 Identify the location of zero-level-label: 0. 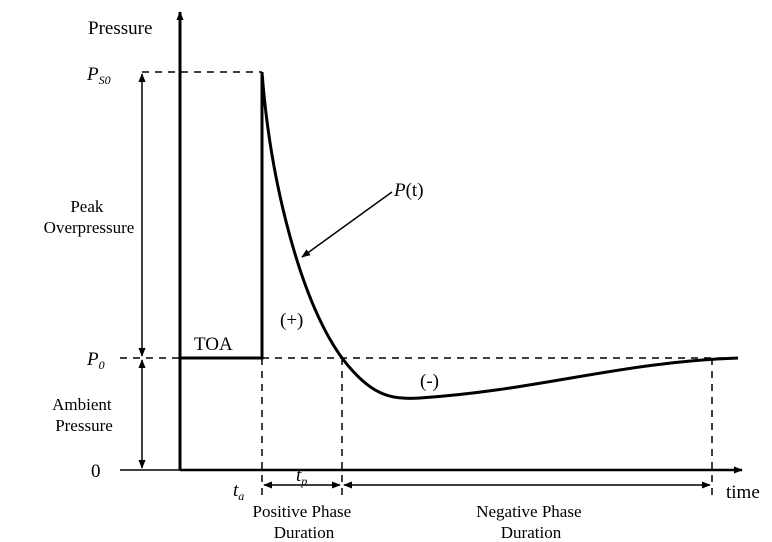
(96, 471).